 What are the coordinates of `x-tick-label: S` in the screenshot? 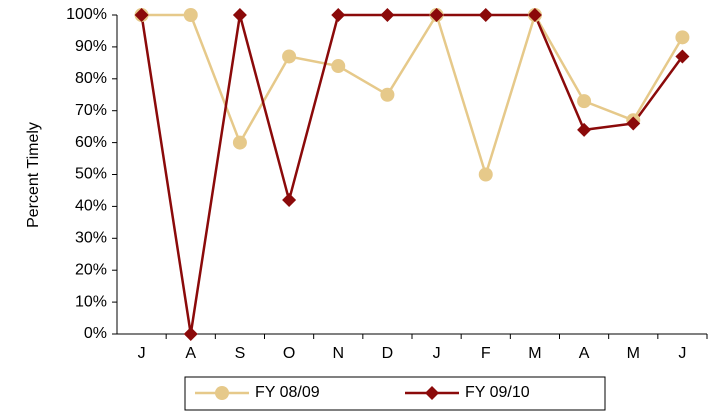 It's located at (240, 353).